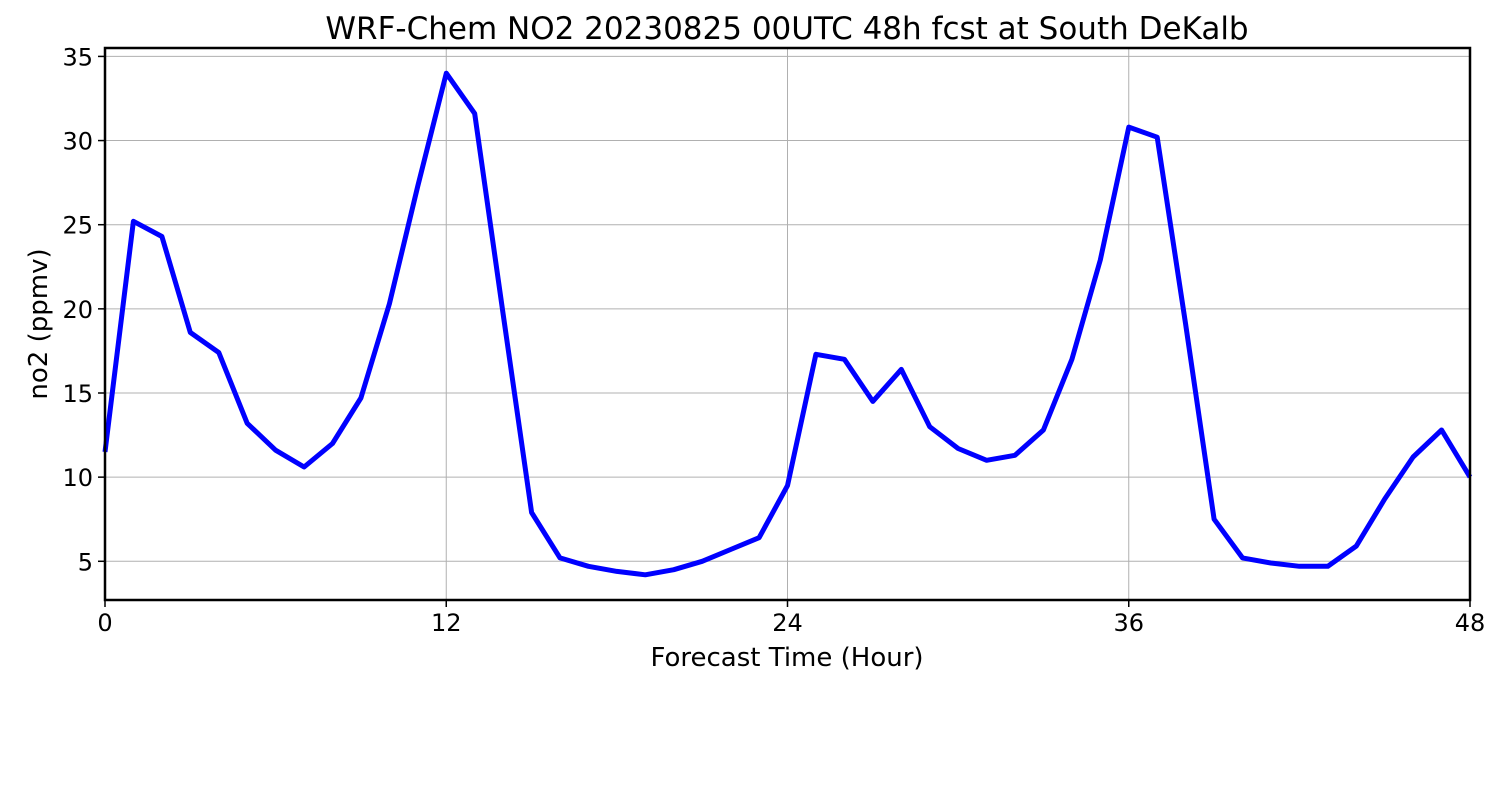 The height and width of the screenshot is (800, 1500). What do you see at coordinates (77, 394) in the screenshot?
I see `y-tick-label: 15` at bounding box center [77, 394].